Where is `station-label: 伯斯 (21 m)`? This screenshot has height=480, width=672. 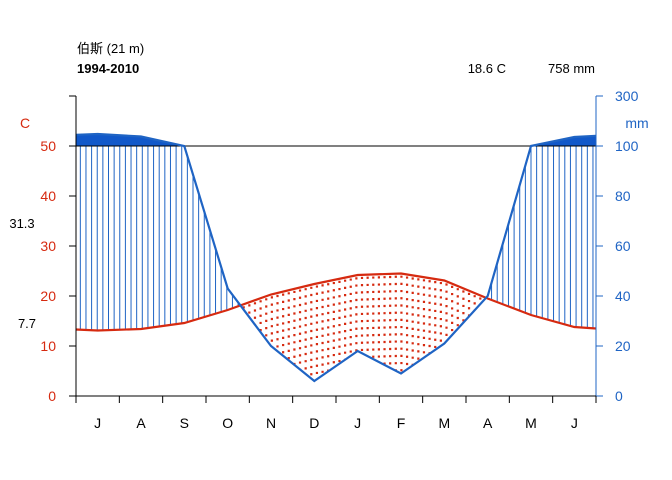 station-label: 伯斯 (21 m) is located at coordinates (110, 48).